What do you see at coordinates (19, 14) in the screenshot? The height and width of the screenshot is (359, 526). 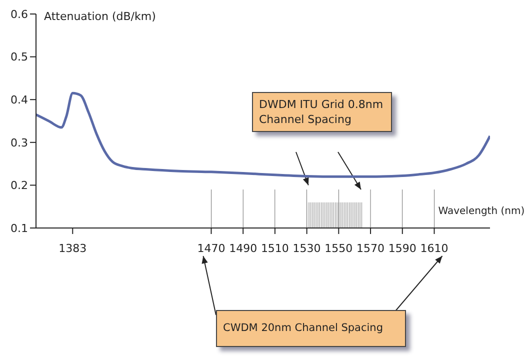 I see `y-tick-label: 0.6` at bounding box center [19, 14].